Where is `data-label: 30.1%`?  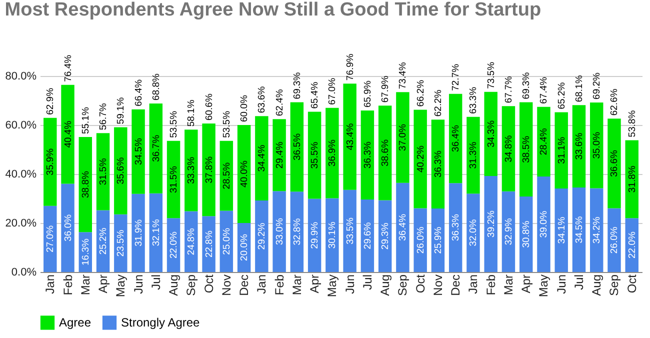
data-label: 30.1% is located at coordinates (332, 235).